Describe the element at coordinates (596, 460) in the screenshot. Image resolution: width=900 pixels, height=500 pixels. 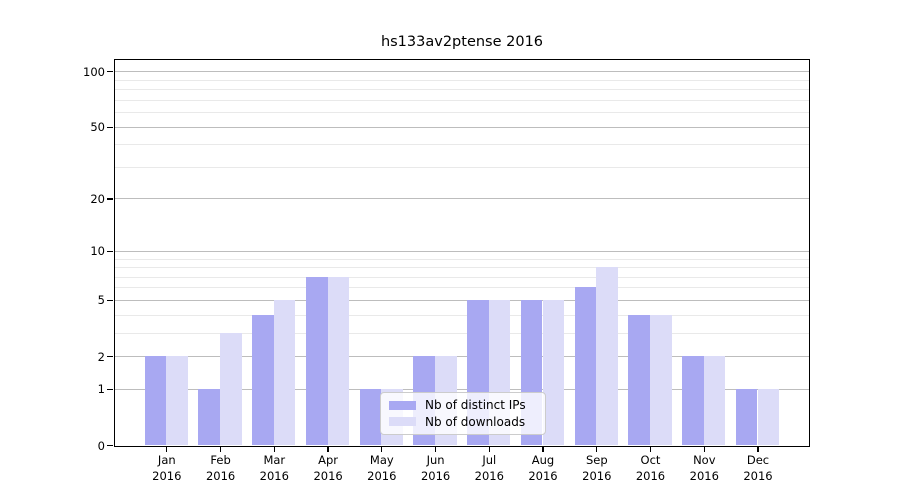
I see `x-tick-month: Sep` at that location.